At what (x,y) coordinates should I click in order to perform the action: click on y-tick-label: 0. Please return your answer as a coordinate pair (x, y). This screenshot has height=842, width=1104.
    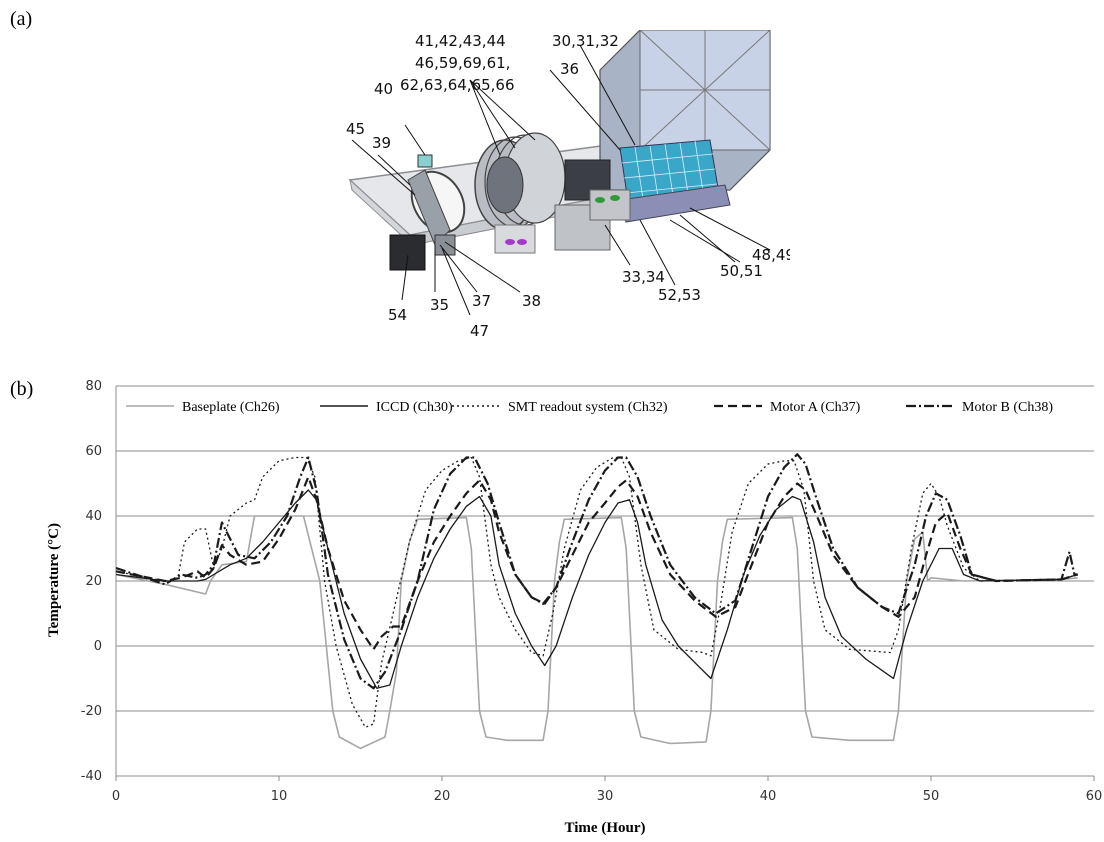
    Looking at the image, I should click on (98, 646).